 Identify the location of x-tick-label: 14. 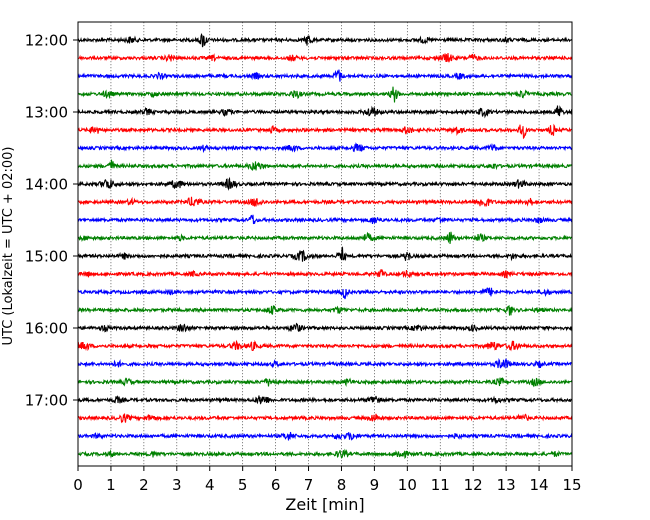
(539, 485).